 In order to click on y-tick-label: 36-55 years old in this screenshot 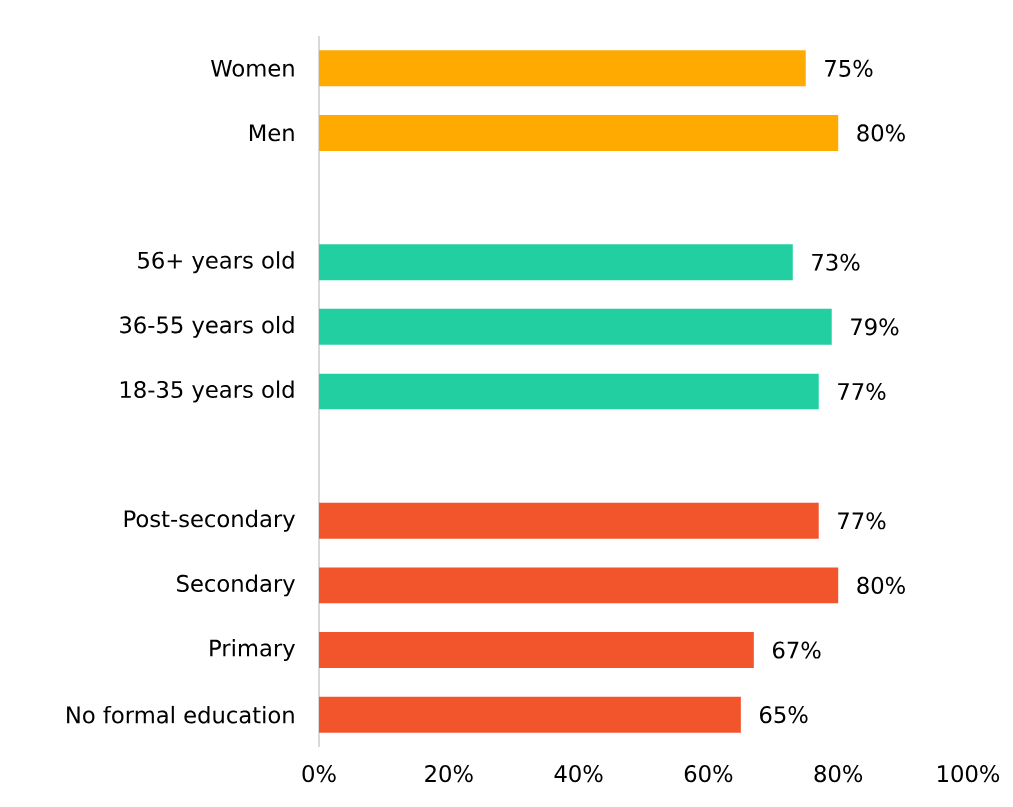, I will do `click(207, 326)`.